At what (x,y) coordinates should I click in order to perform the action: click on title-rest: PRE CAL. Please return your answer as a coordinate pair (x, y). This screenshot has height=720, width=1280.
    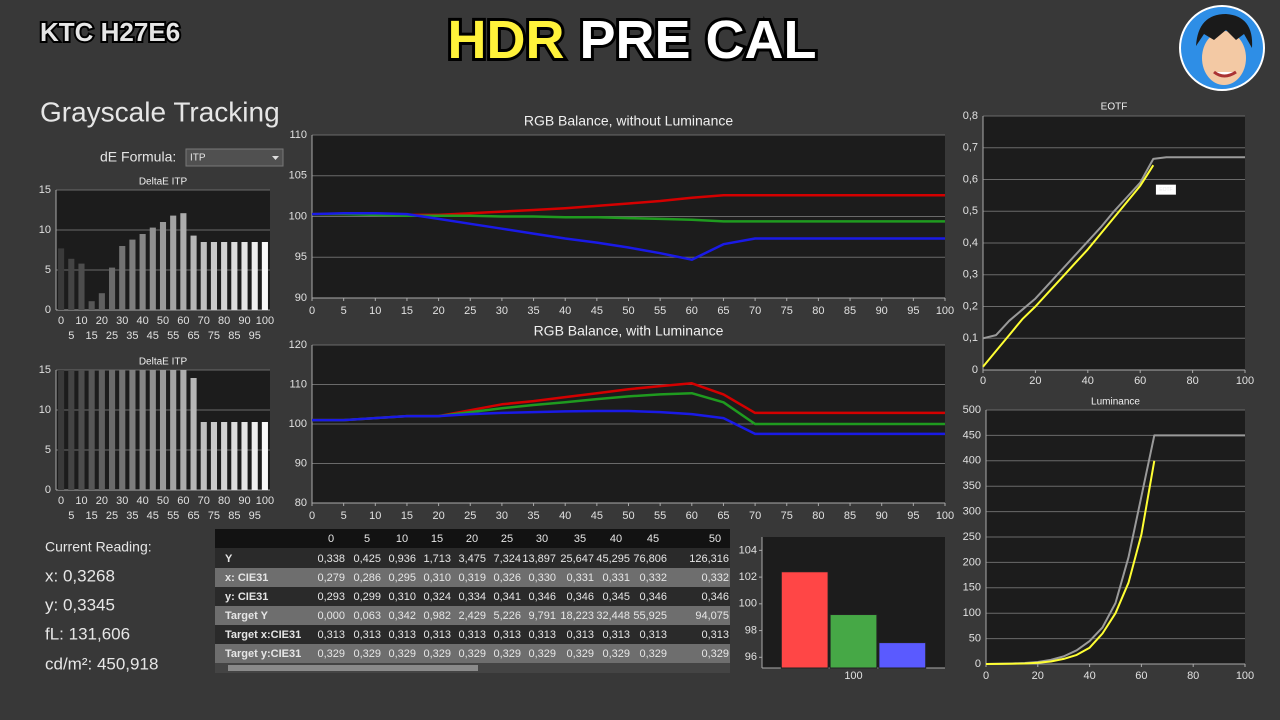
    Looking at the image, I should click on (698, 40).